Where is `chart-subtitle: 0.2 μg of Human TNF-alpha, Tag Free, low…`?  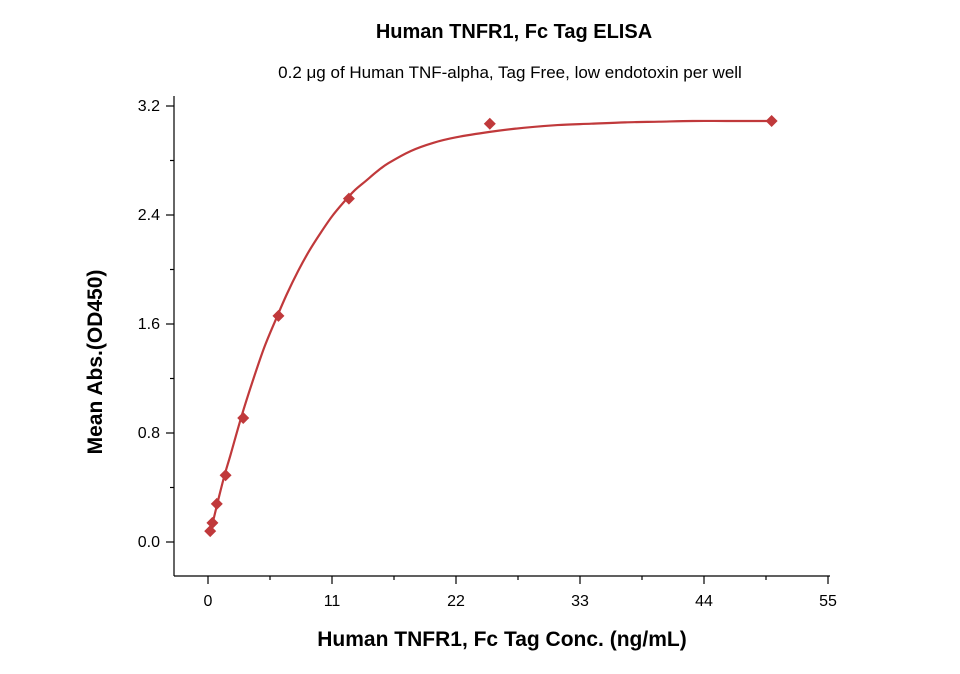 chart-subtitle: 0.2 μg of Human TNF-alpha, Tag Free, low… is located at coordinates (510, 72).